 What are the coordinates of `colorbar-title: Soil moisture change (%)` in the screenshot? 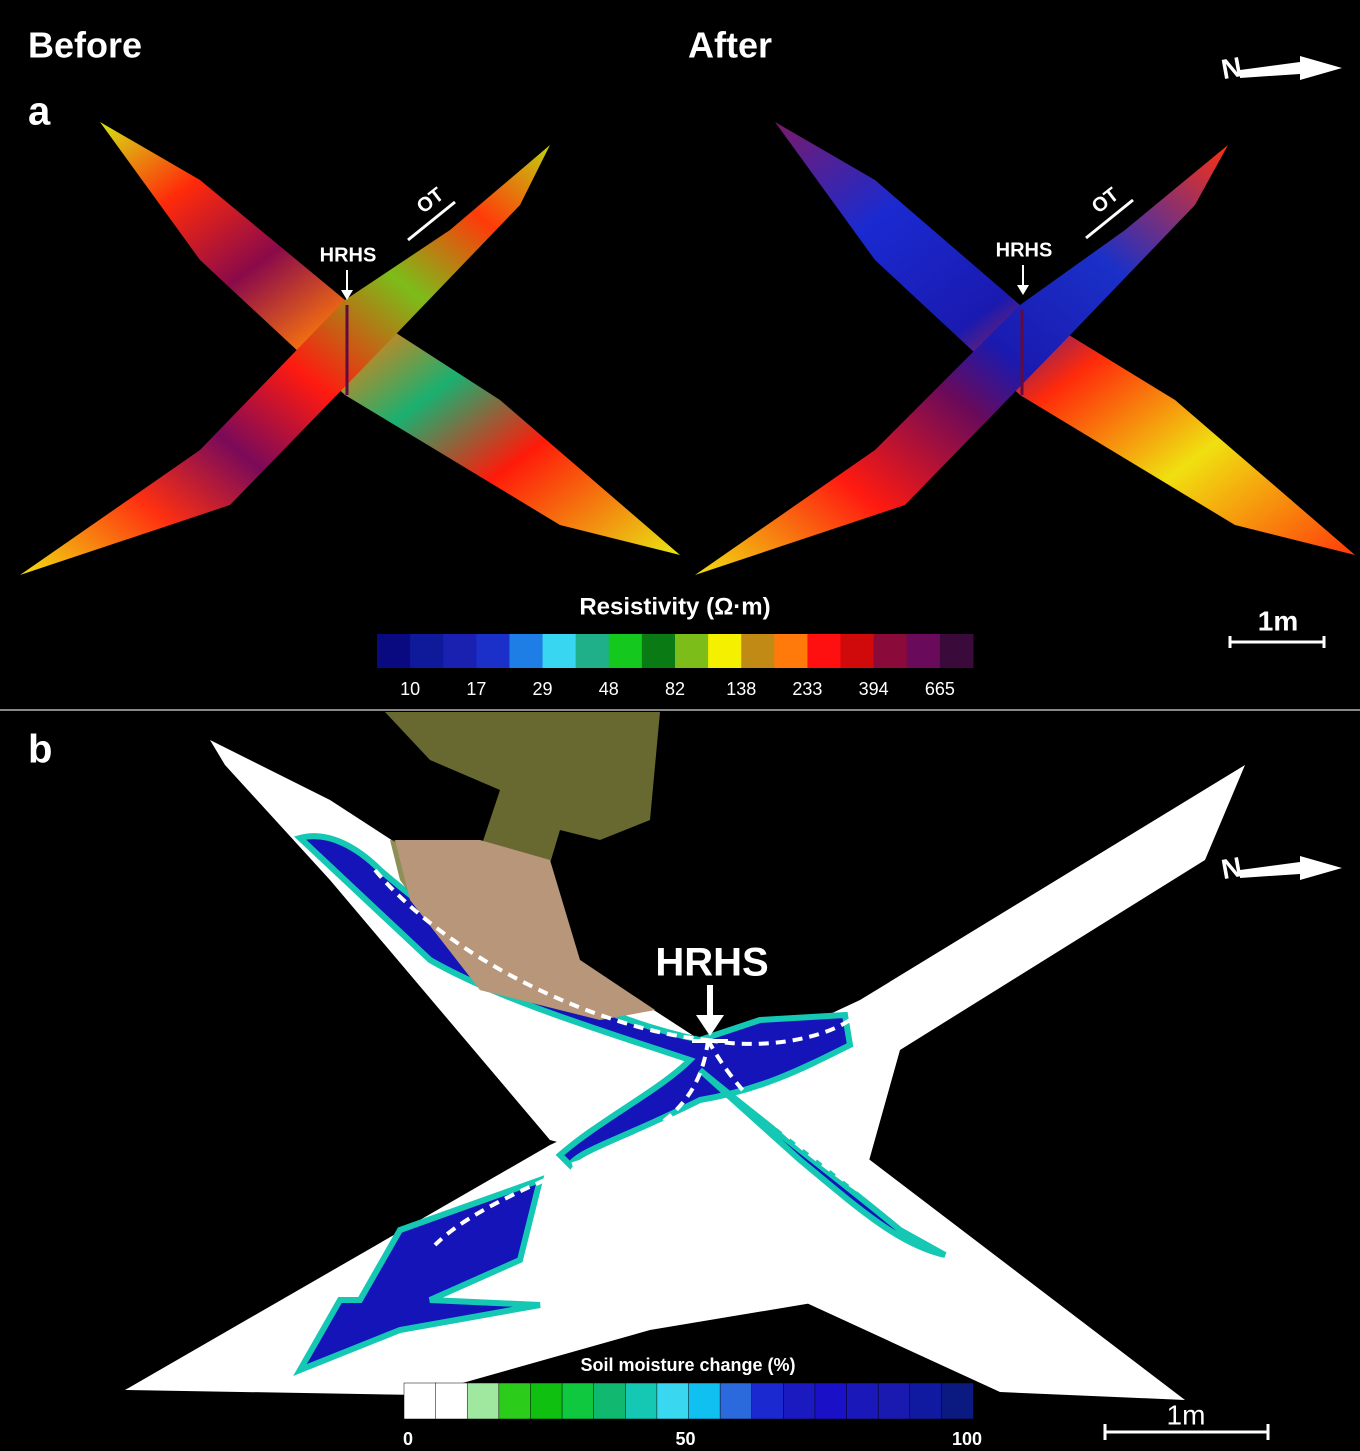 It's located at (687, 1365).